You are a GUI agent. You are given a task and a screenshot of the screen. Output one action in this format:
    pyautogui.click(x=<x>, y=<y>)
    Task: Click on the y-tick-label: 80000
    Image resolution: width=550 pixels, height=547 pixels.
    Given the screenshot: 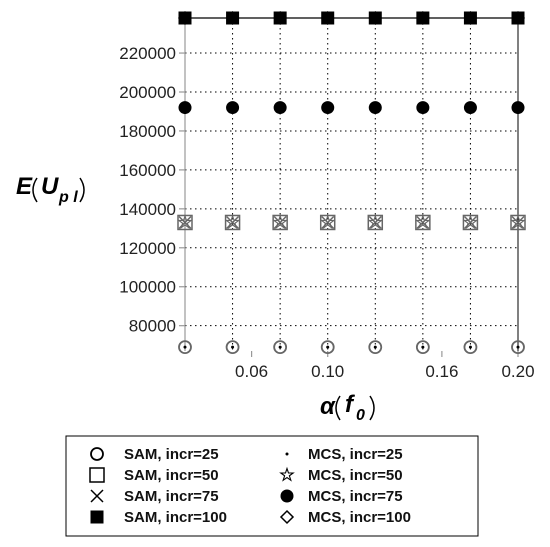 What is the action you would take?
    pyautogui.click(x=152, y=326)
    